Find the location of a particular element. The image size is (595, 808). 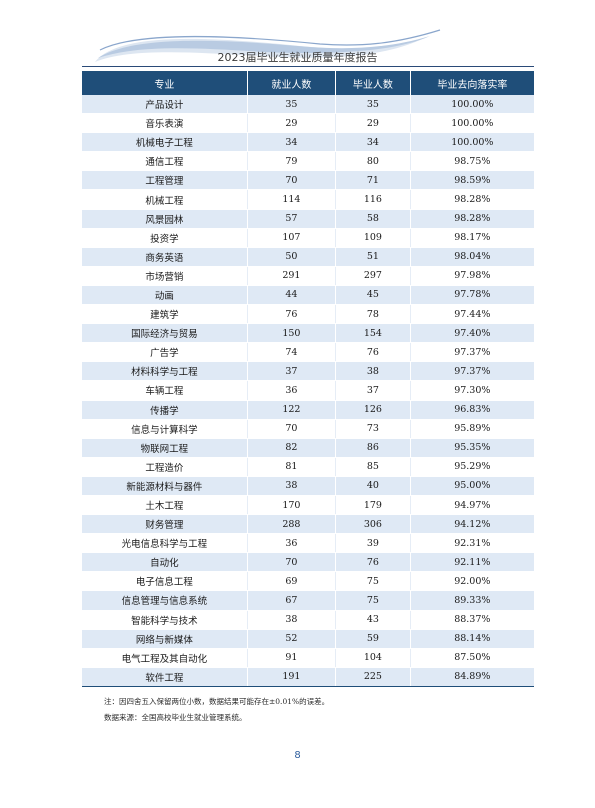

cell-graduates: 109 is located at coordinates (373, 238).